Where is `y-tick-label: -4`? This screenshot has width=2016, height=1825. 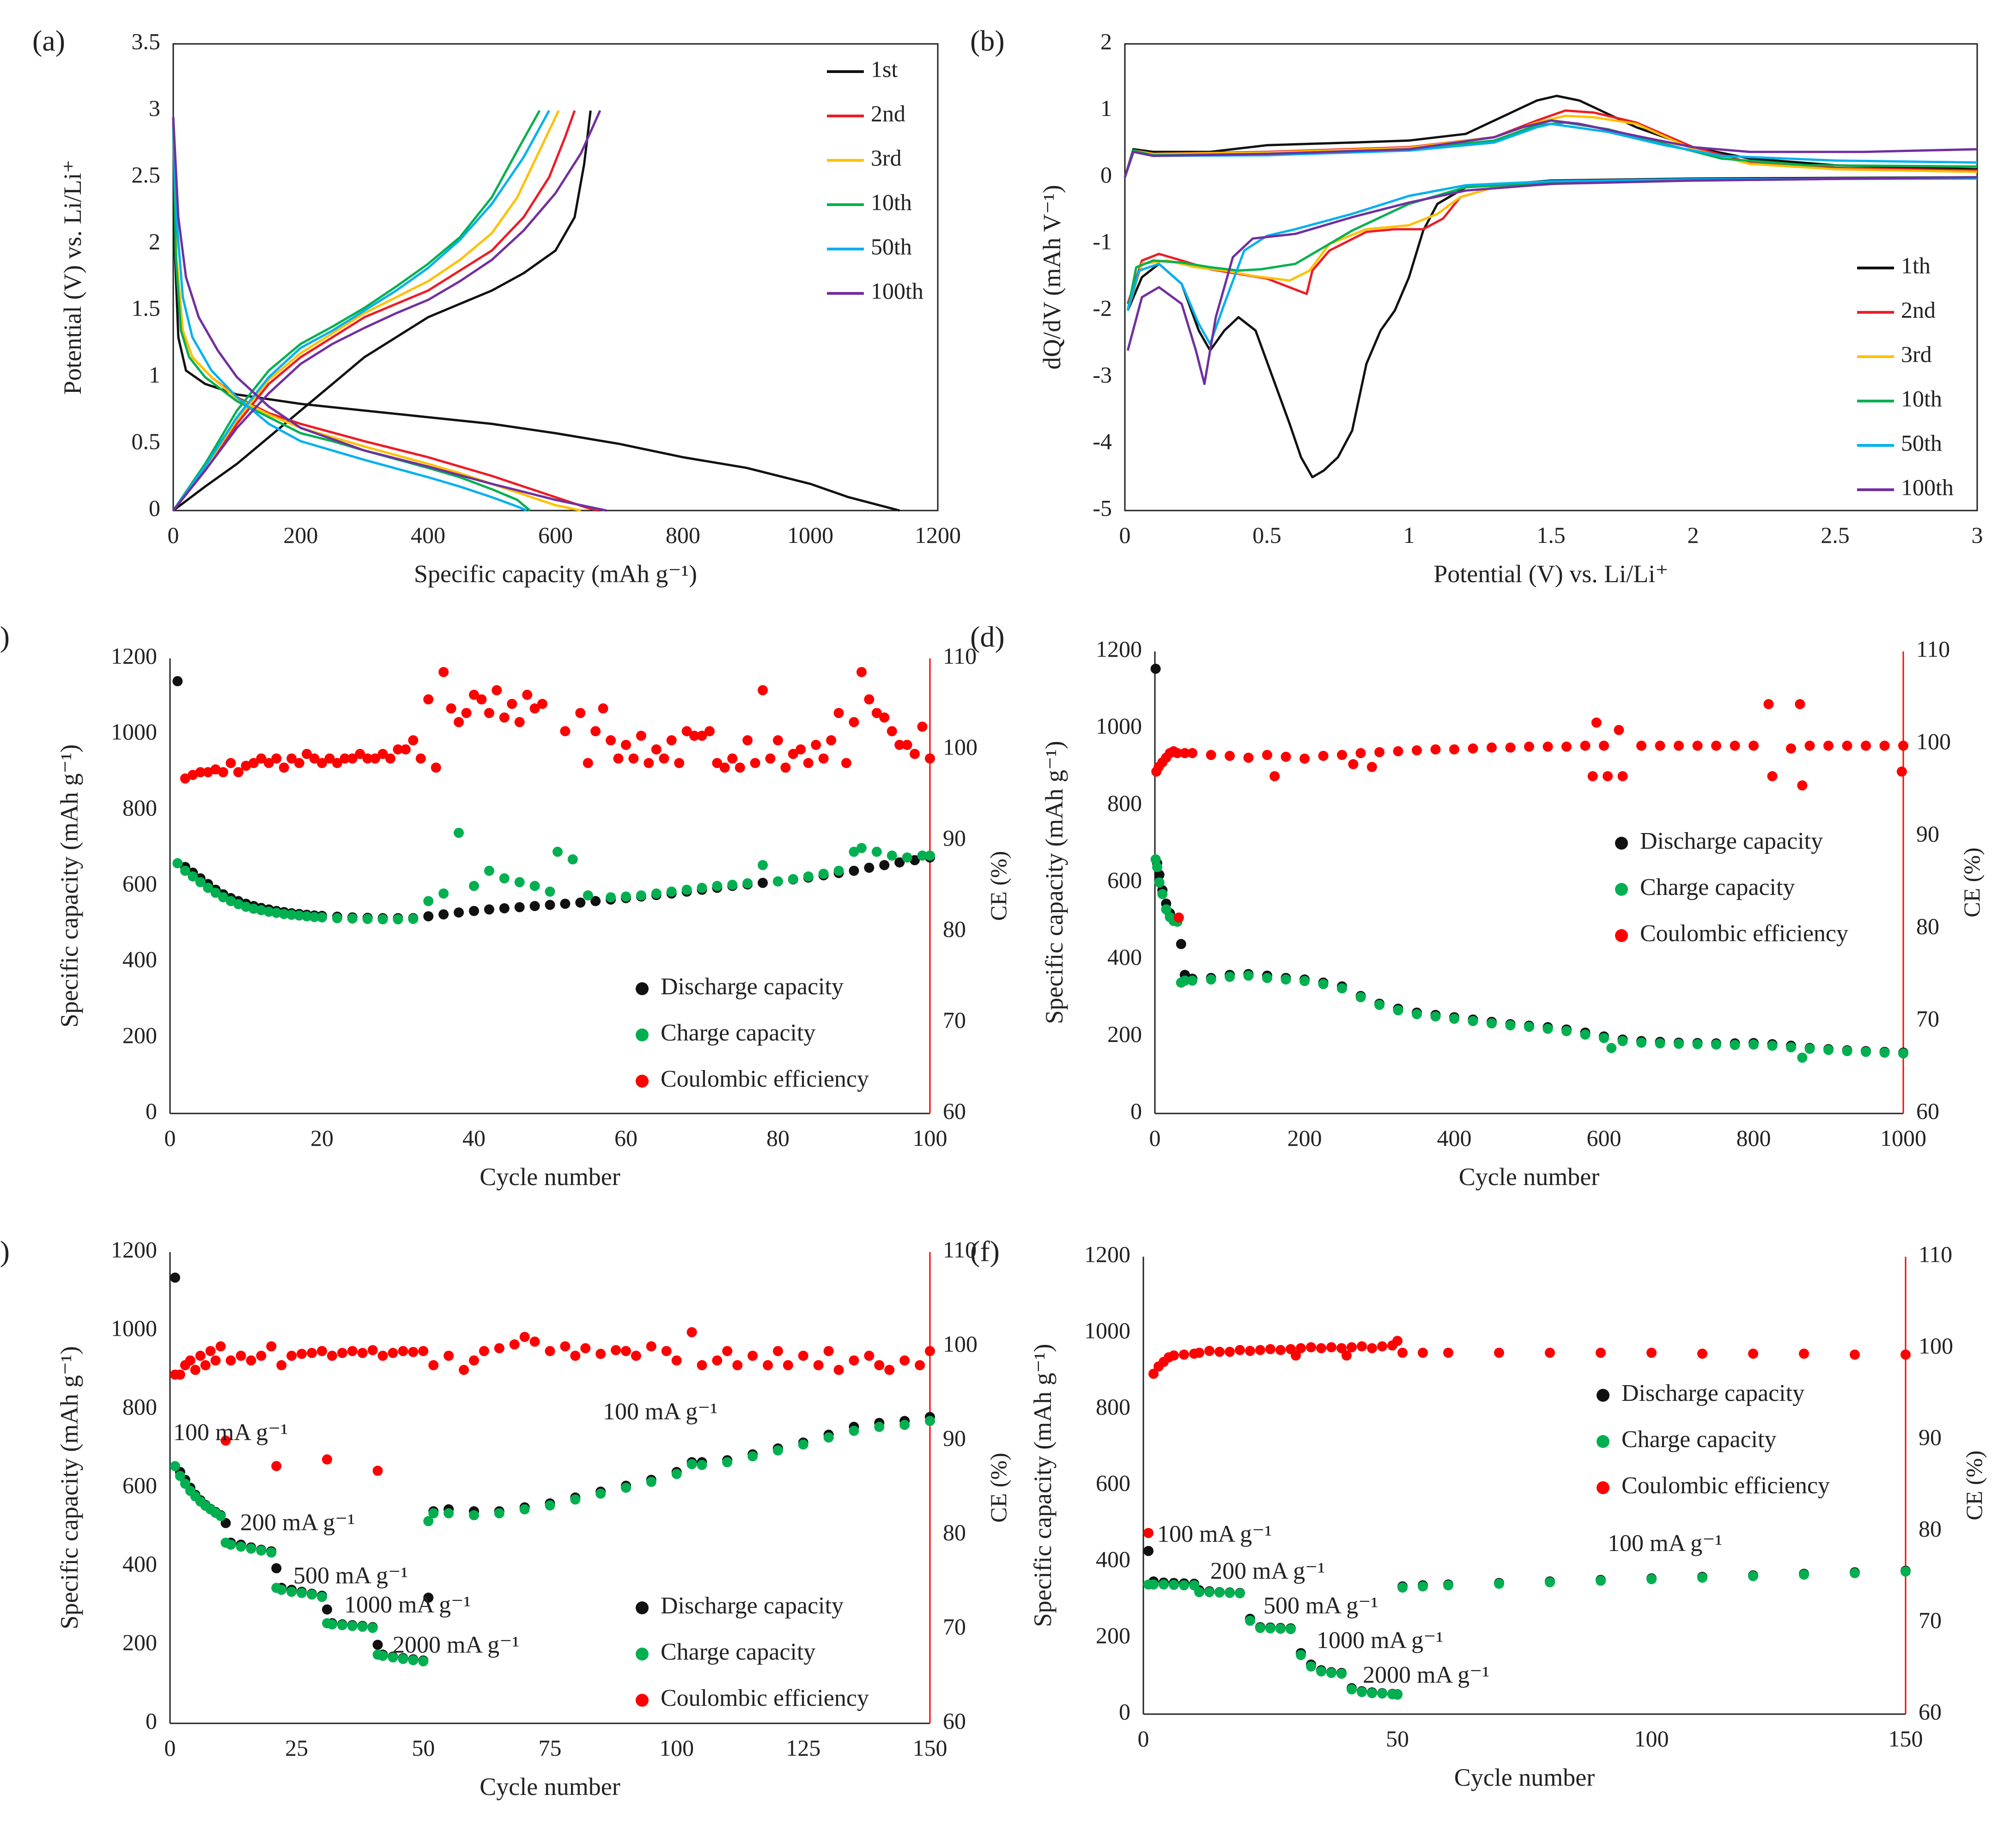
y-tick-label: -4 is located at coordinates (1102, 441).